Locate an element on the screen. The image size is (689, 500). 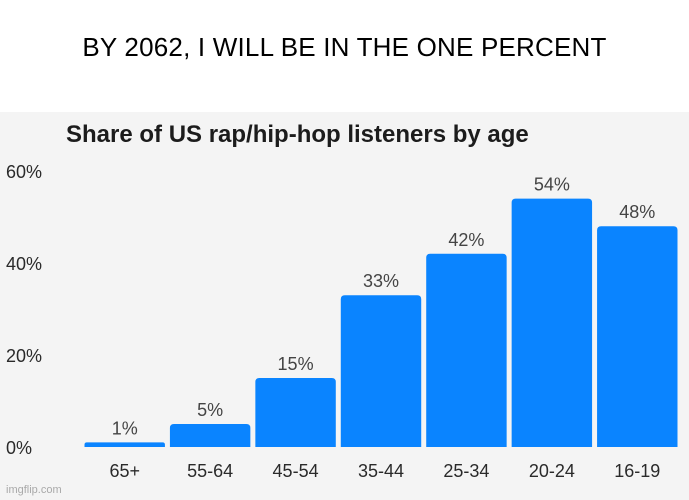
x-tick-label: 20-24 is located at coordinates (552, 471).